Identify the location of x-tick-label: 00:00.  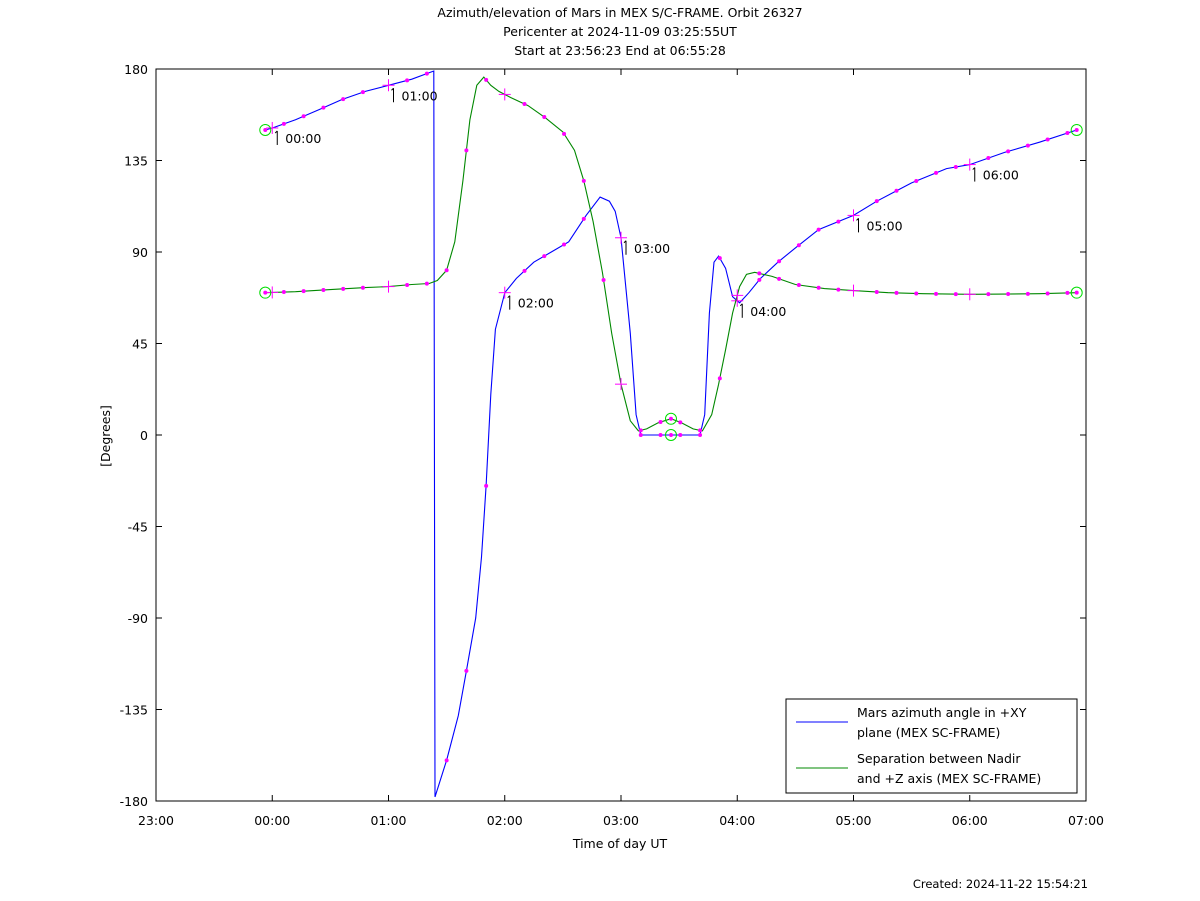
(272, 820).